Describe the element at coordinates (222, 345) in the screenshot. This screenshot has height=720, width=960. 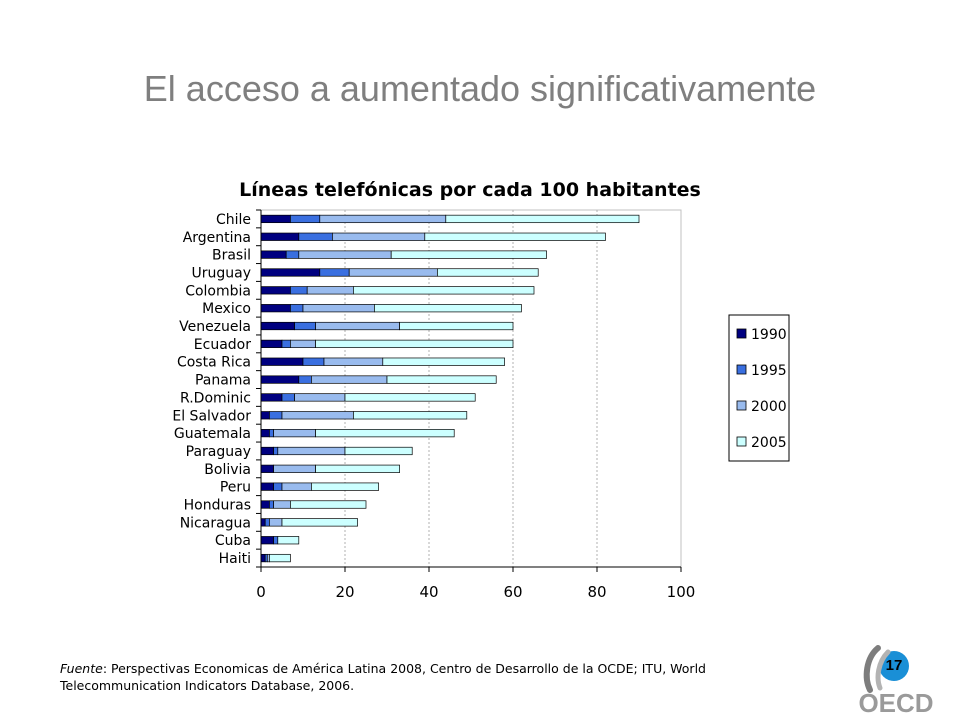
I see `category-label: Ecuador` at that location.